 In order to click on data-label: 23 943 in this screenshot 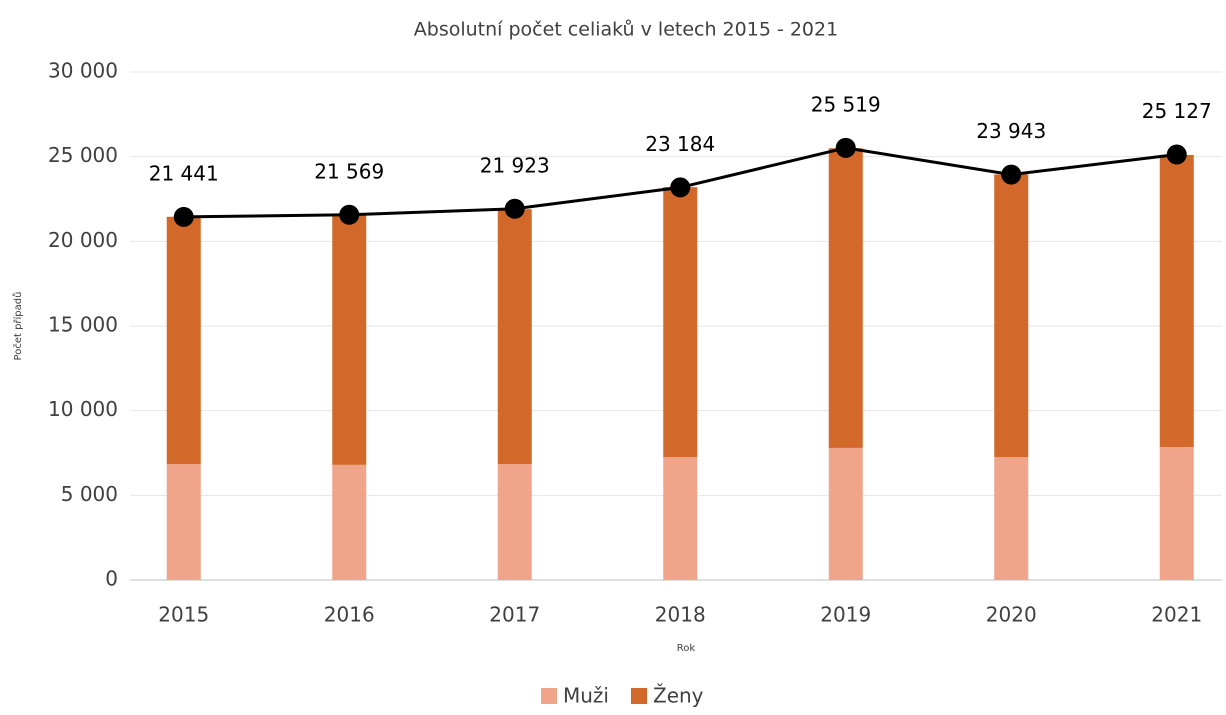, I will do `click(1011, 131)`.